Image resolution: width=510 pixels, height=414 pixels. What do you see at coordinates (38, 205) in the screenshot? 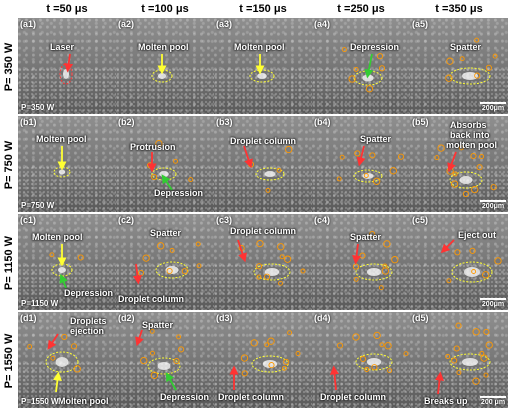
I see `power-label: P=750 W` at bounding box center [38, 205].